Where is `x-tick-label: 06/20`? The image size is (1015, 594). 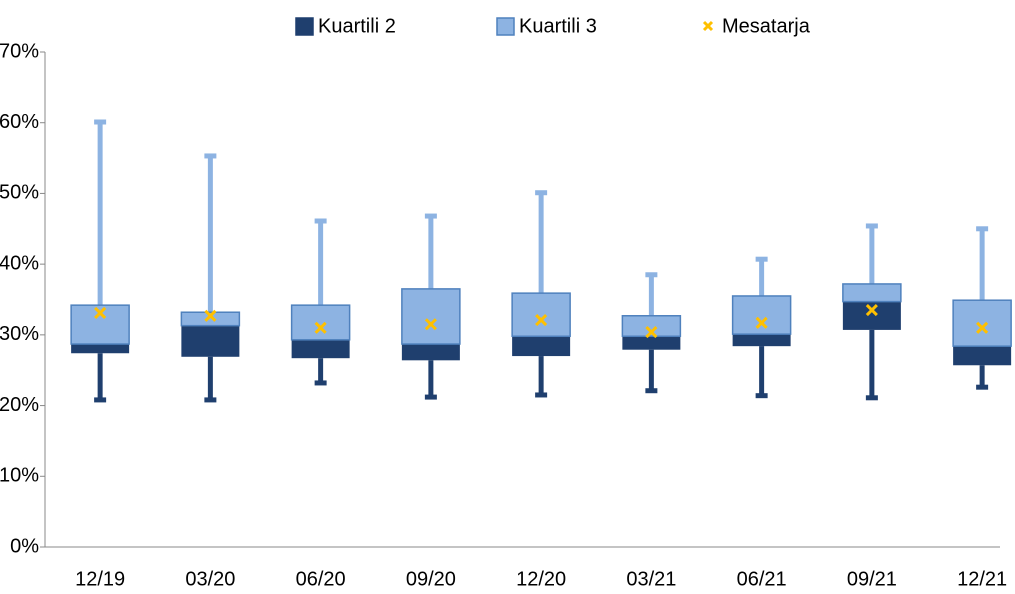
x-tick-label: 06/20 is located at coordinates (321, 579).